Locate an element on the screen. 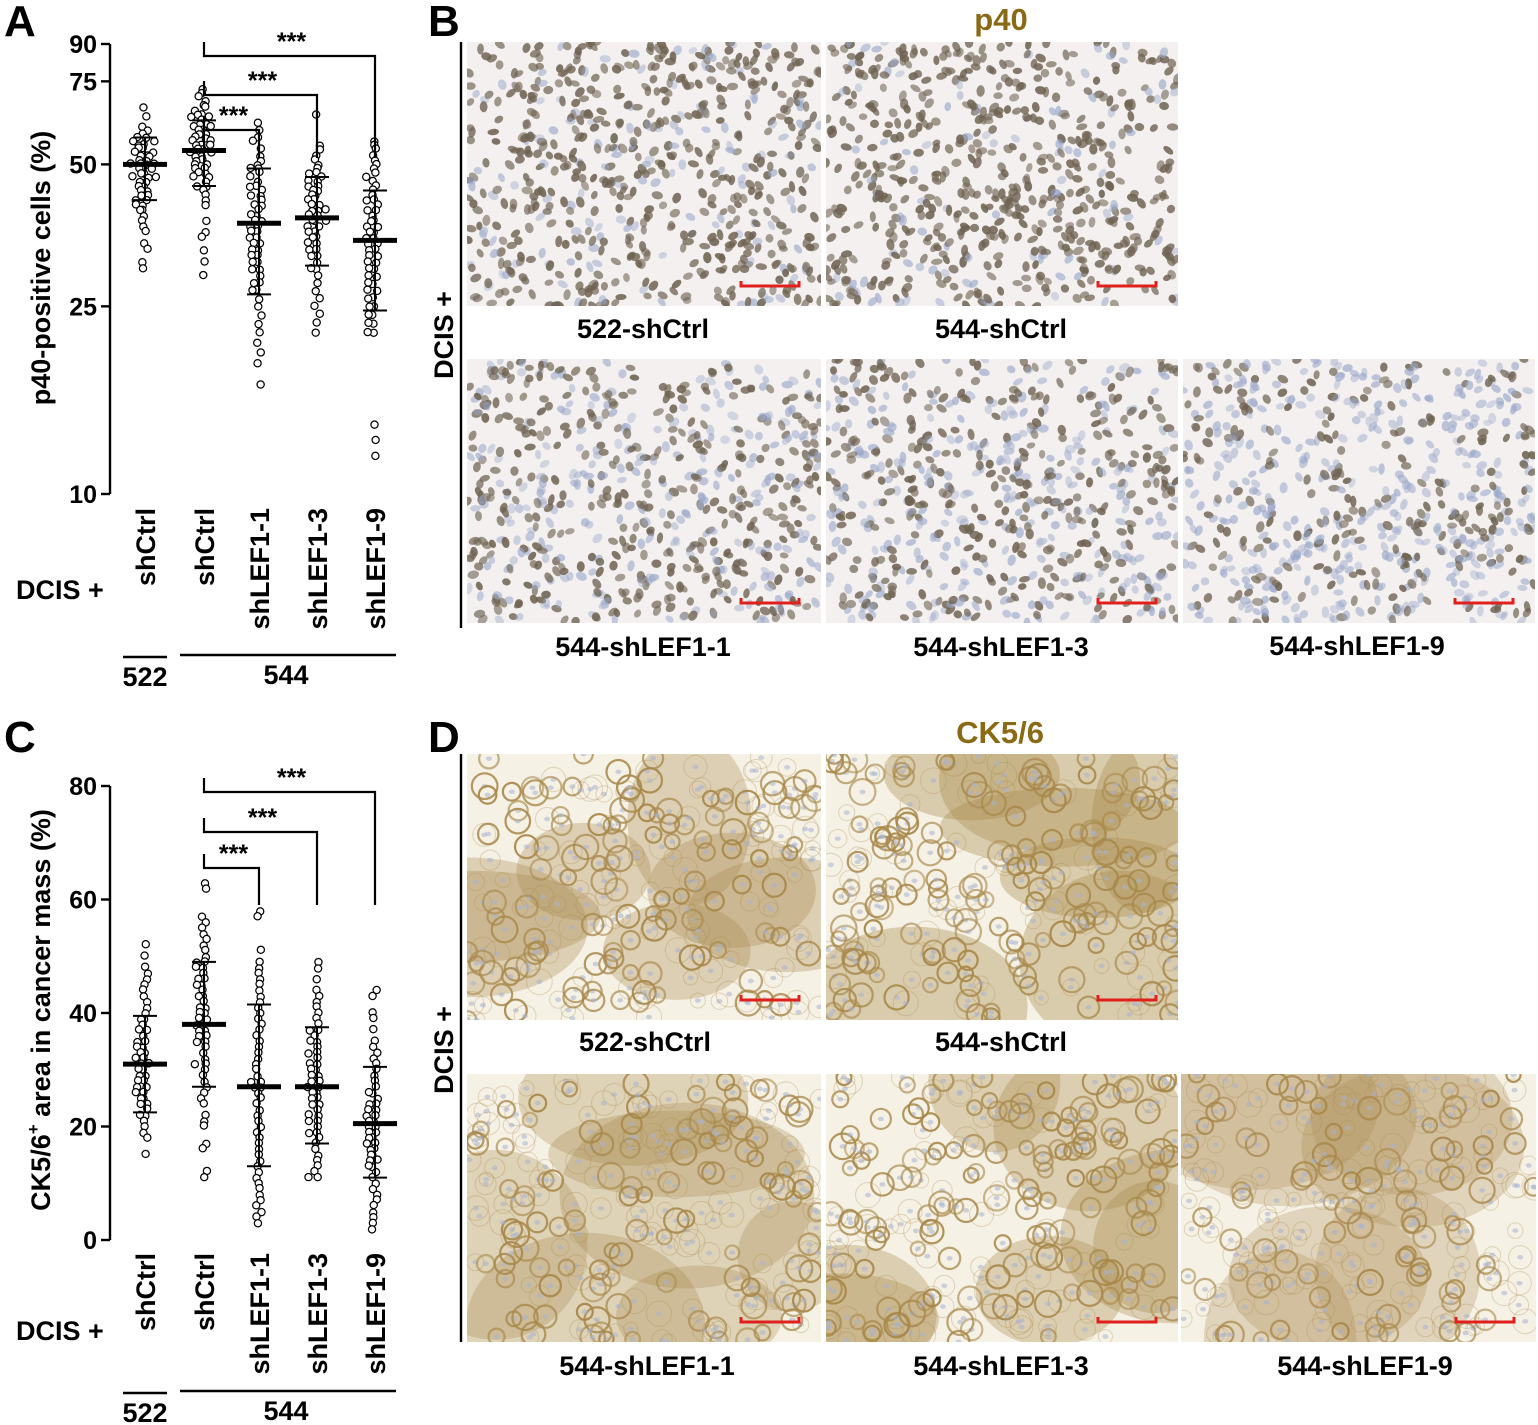  chart-a-marks is located at coordinates (260, 272).